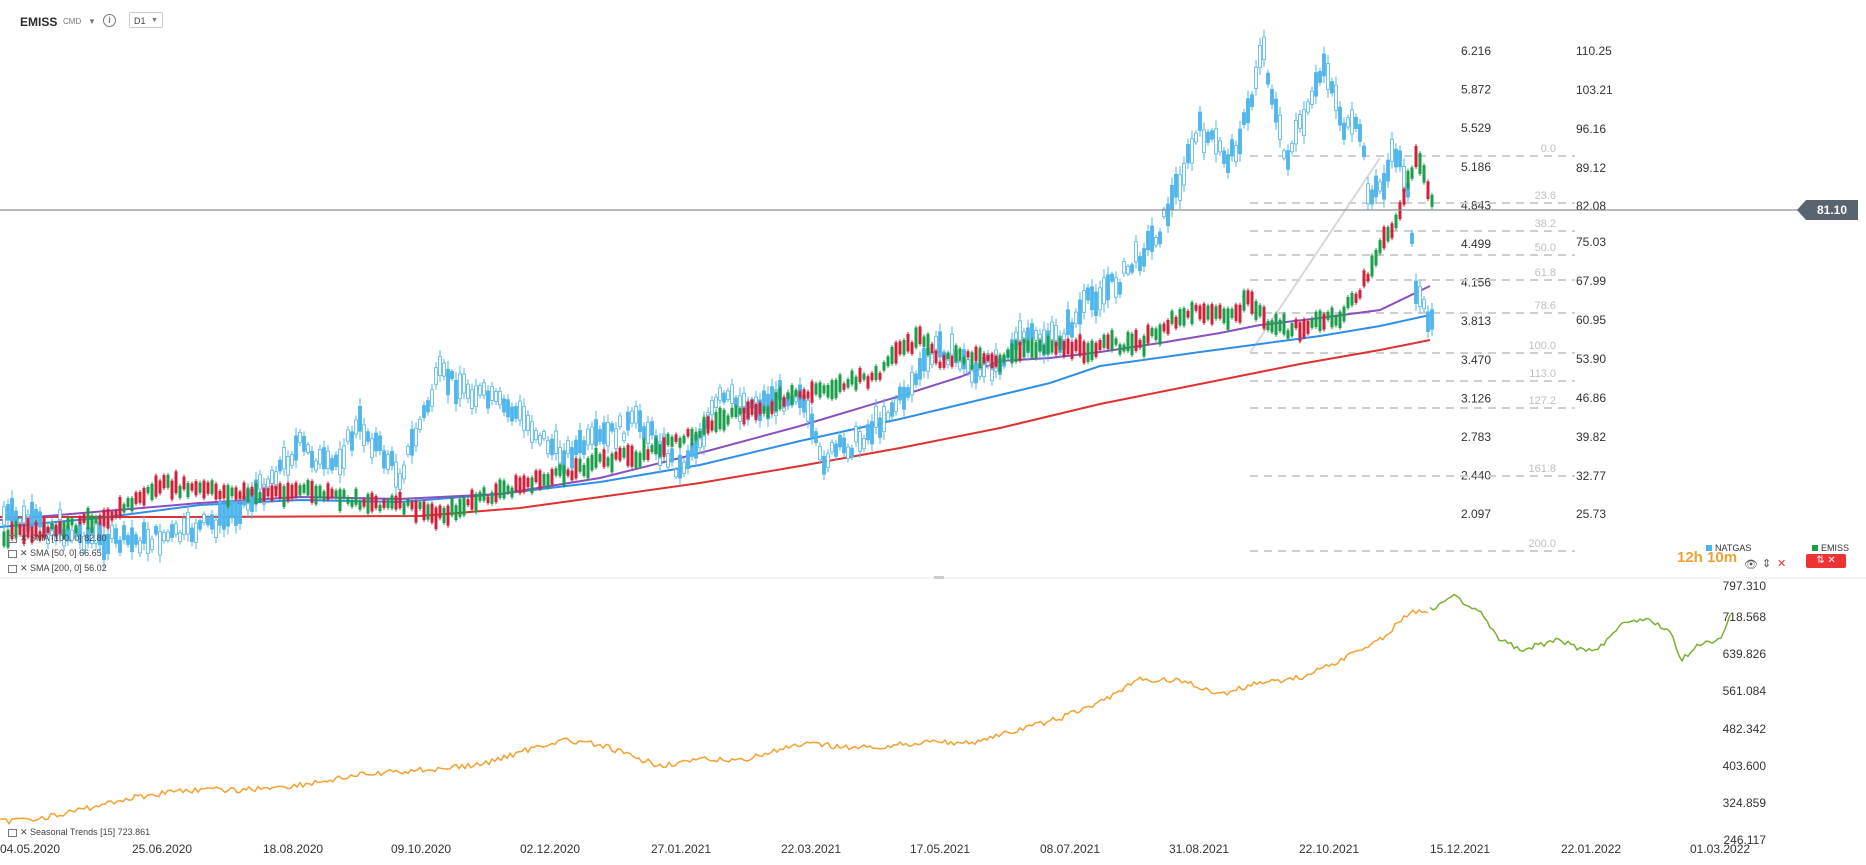 This screenshot has width=1866, height=865. I want to click on move-updown-icon: ⇕, so click(1767, 564).